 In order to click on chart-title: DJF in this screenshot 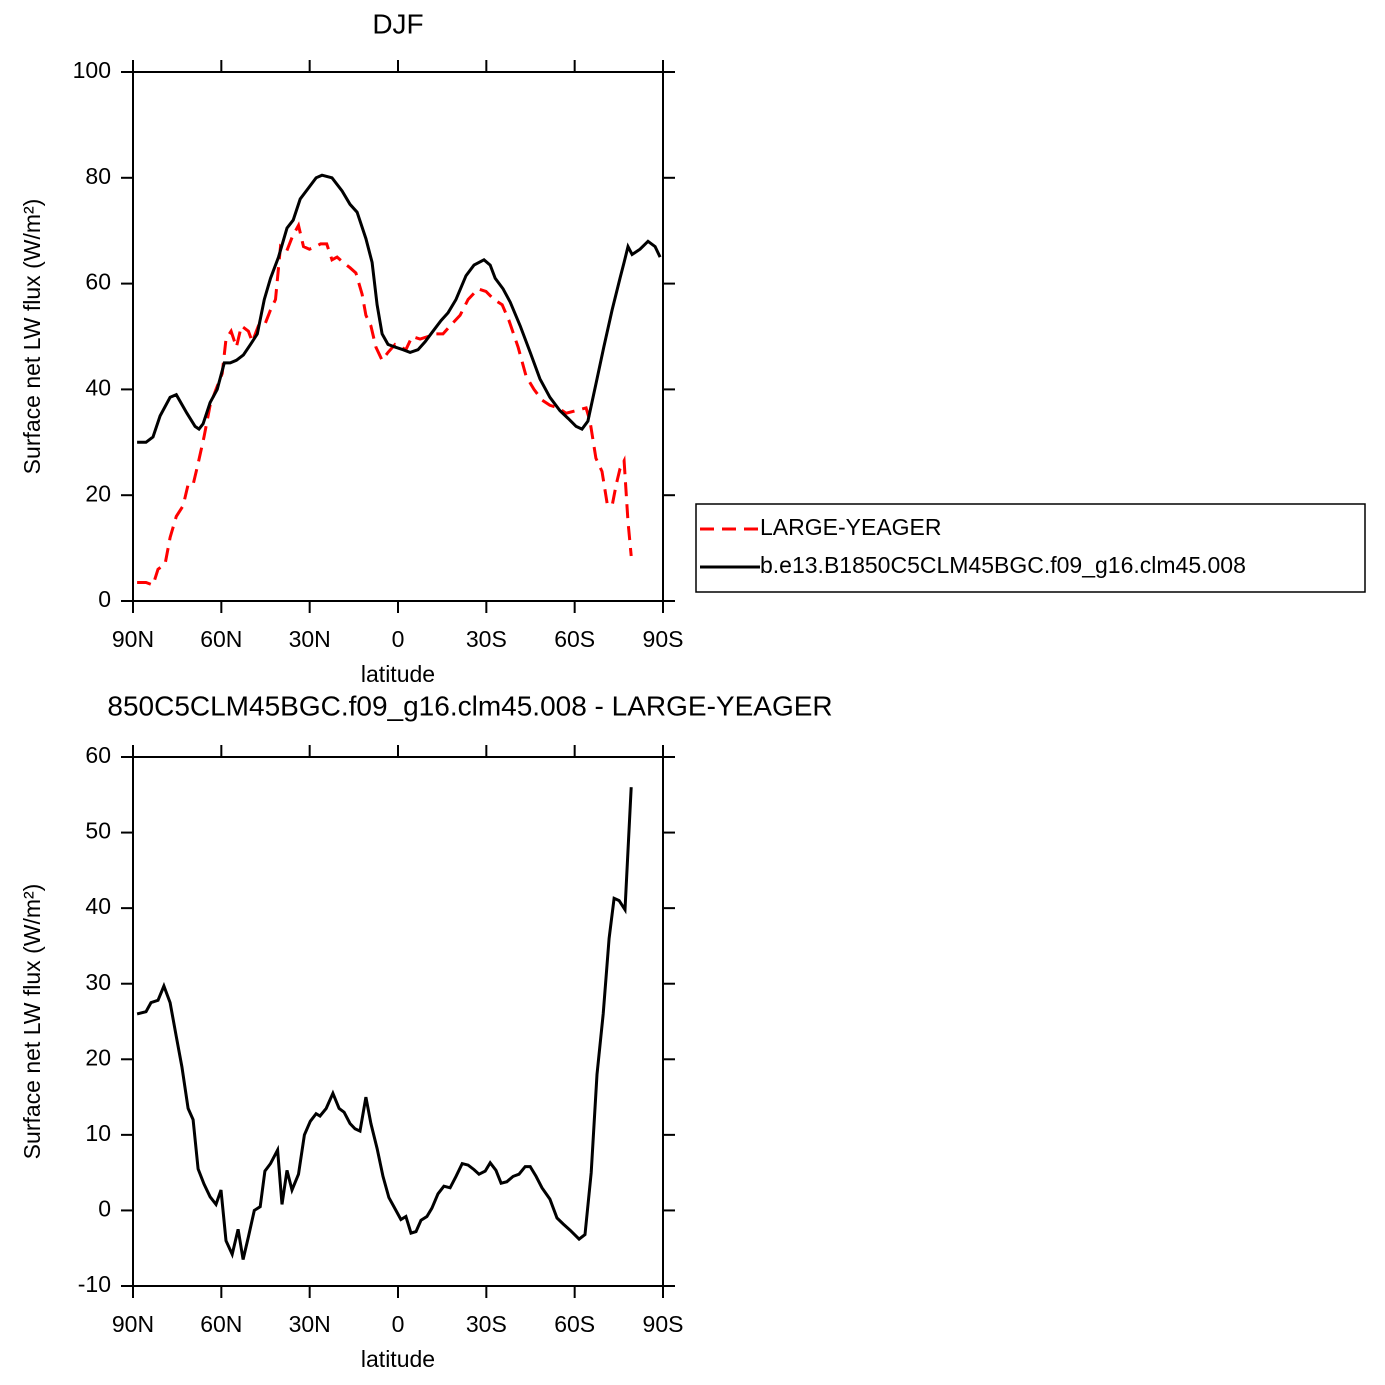, I will do `click(397, 23)`.